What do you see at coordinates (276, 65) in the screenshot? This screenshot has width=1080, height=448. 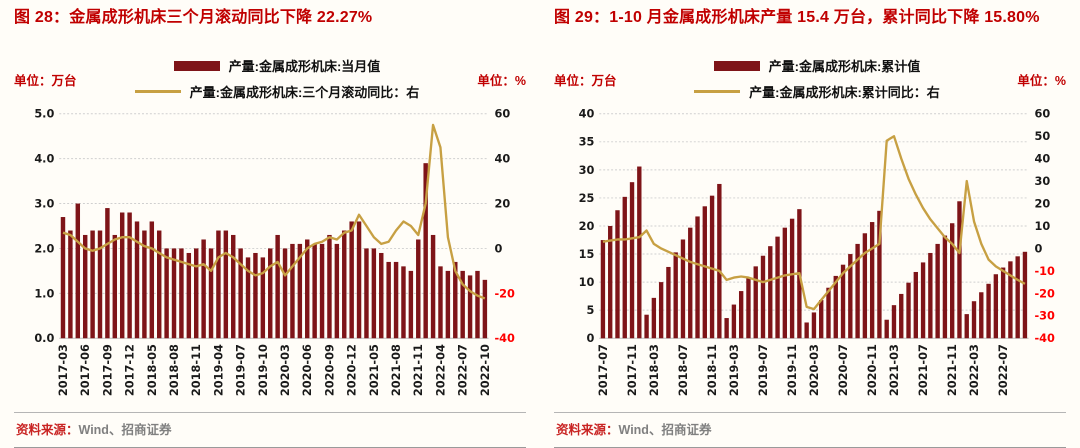 I see `legend-item-bar: 产量:金属成形机床:当月值` at bounding box center [276, 65].